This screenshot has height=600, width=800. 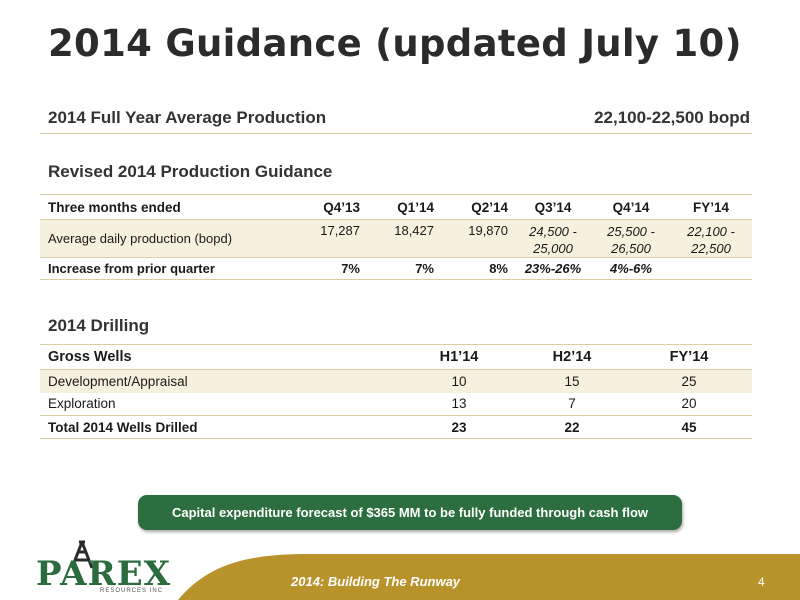 I want to click on cell-q3-14: 24,500 - 25,000, so click(x=553, y=238).